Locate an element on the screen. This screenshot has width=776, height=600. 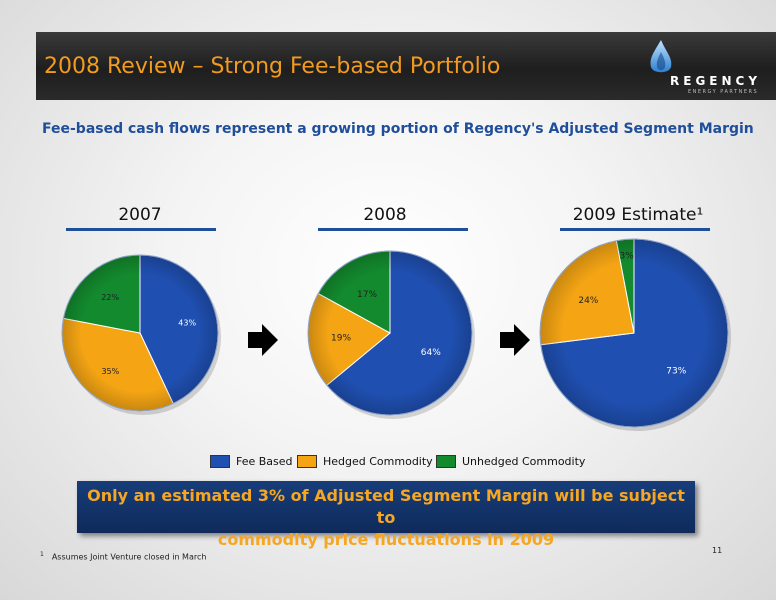
logo-wordmark: REGENCY is located at coordinates (716, 81).